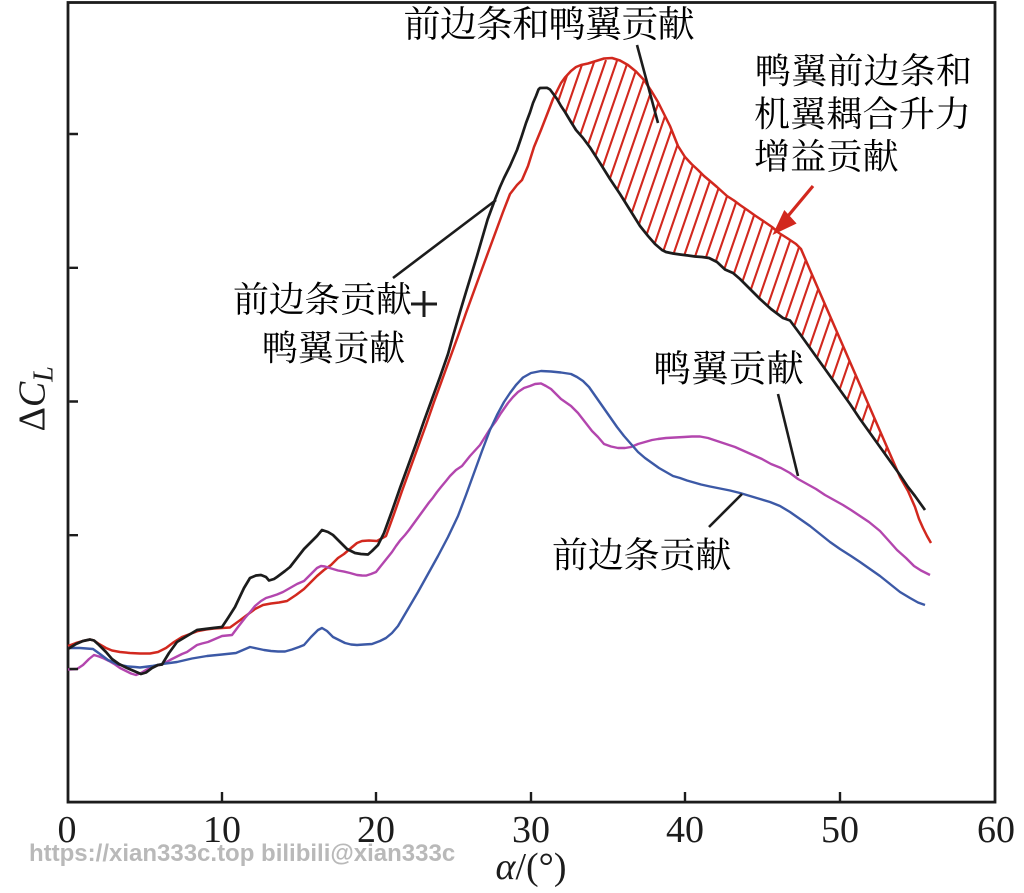  What do you see at coordinates (67, 830) in the screenshot?
I see `svg-text: 0` at bounding box center [67, 830].